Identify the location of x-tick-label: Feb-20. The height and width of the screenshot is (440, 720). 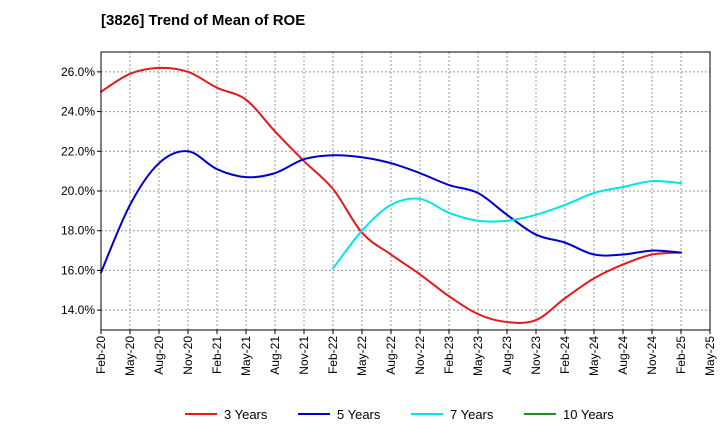
(101, 355).